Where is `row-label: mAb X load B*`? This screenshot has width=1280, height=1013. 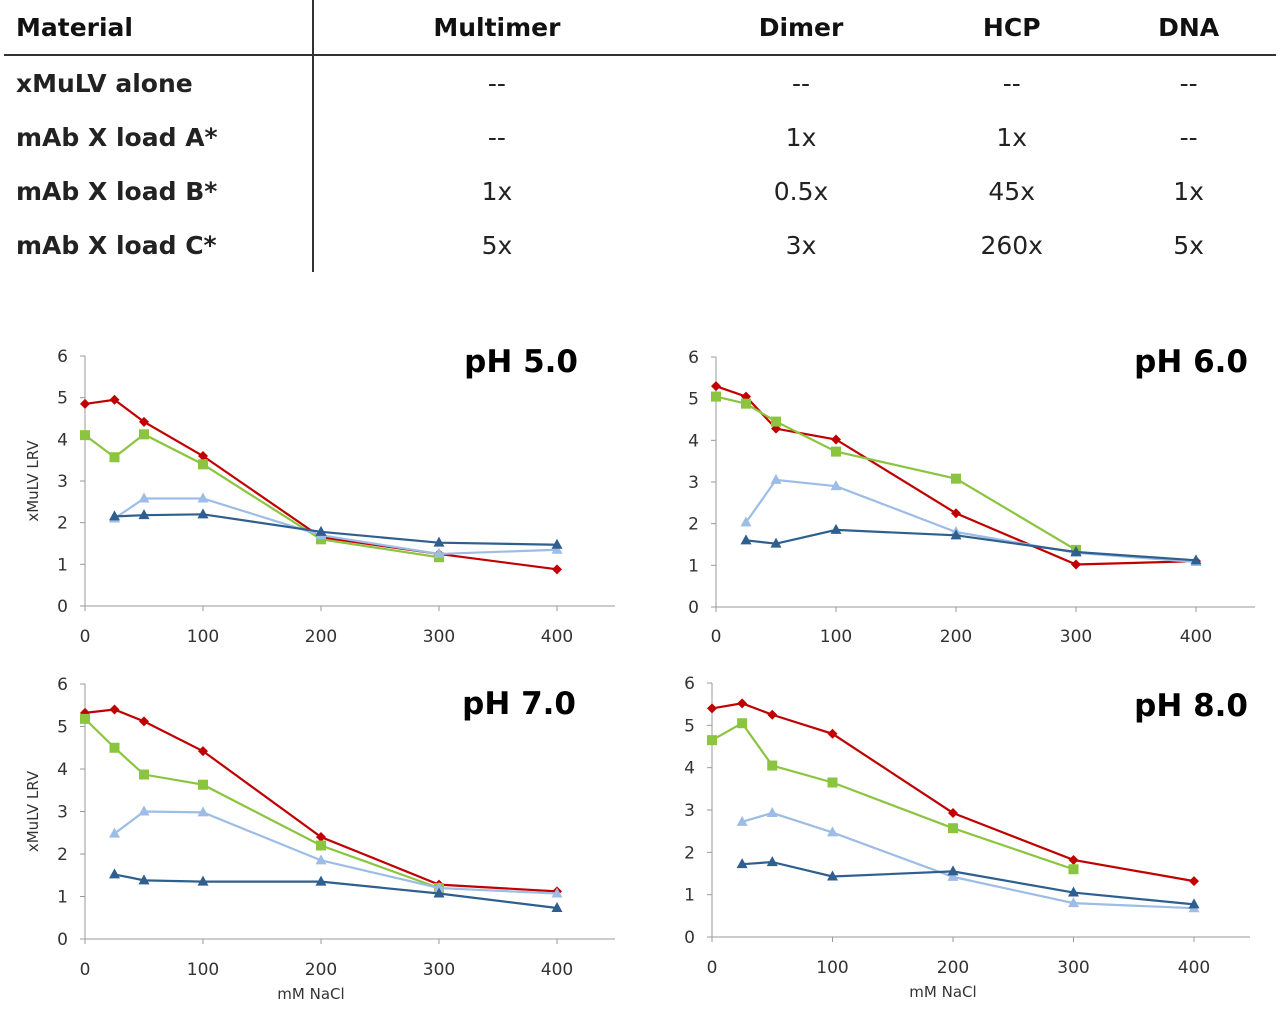
row-label: mAb X load B* is located at coordinates (159, 191).